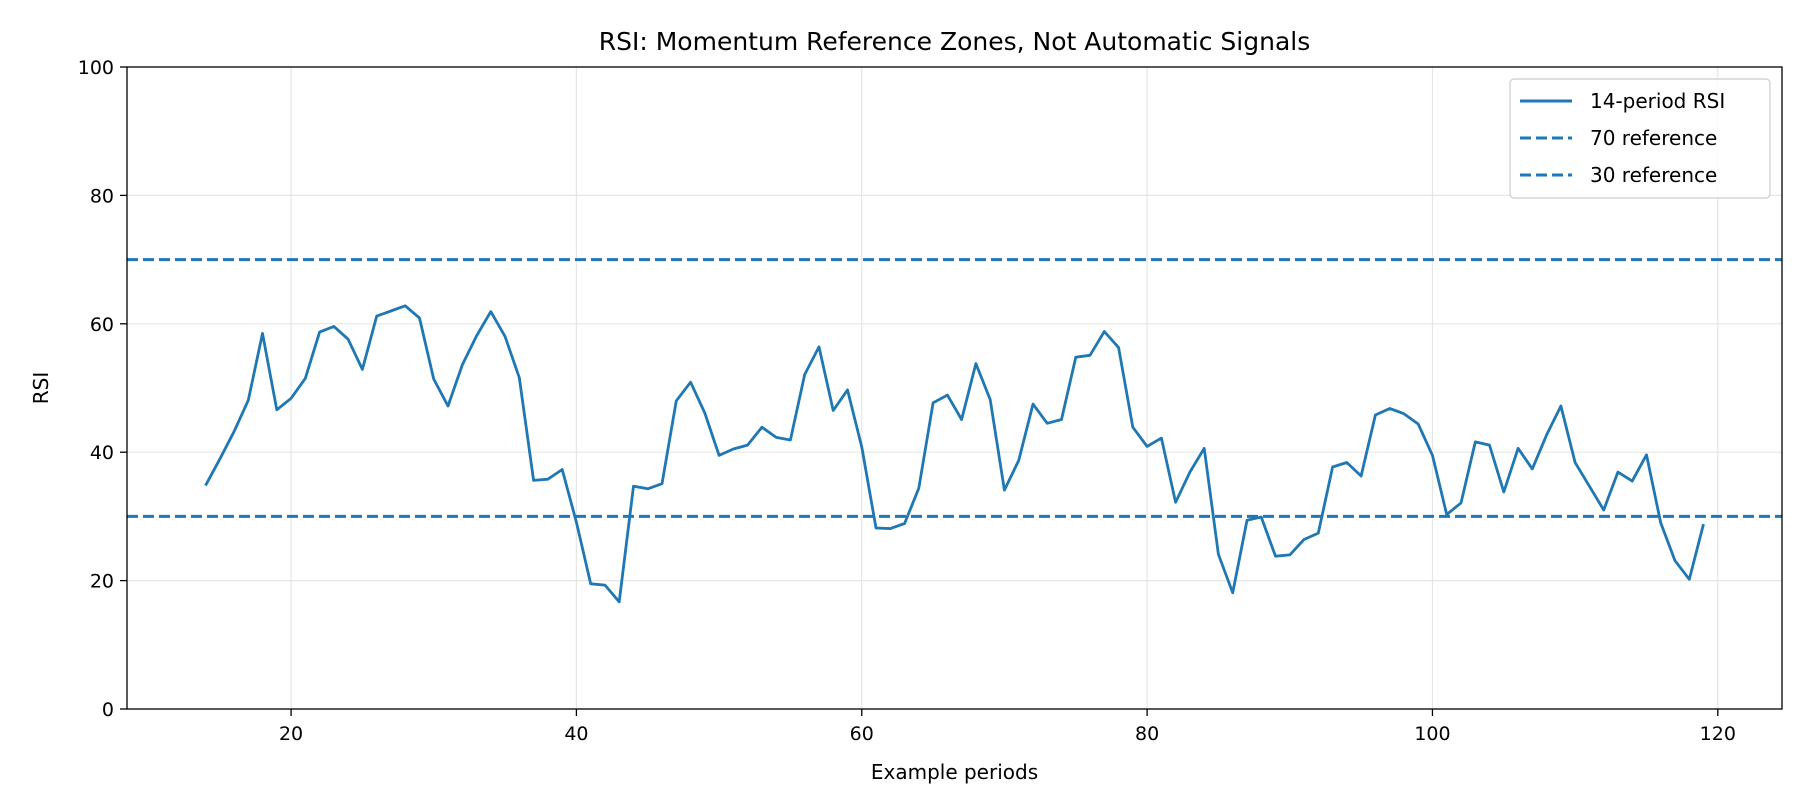 This screenshot has width=1800, height=810. I want to click on x-tick-label: 60, so click(862, 734).